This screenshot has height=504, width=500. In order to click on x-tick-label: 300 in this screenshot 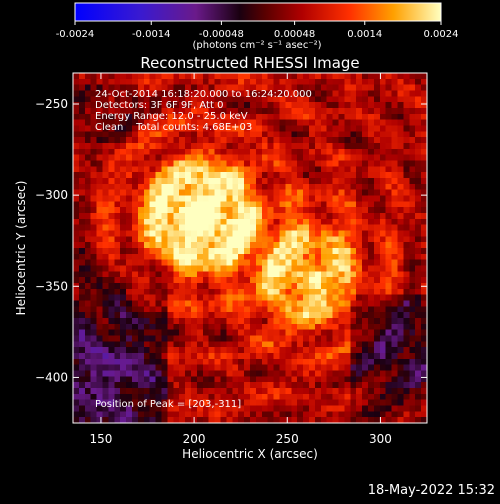, I will do `click(380, 439)`.